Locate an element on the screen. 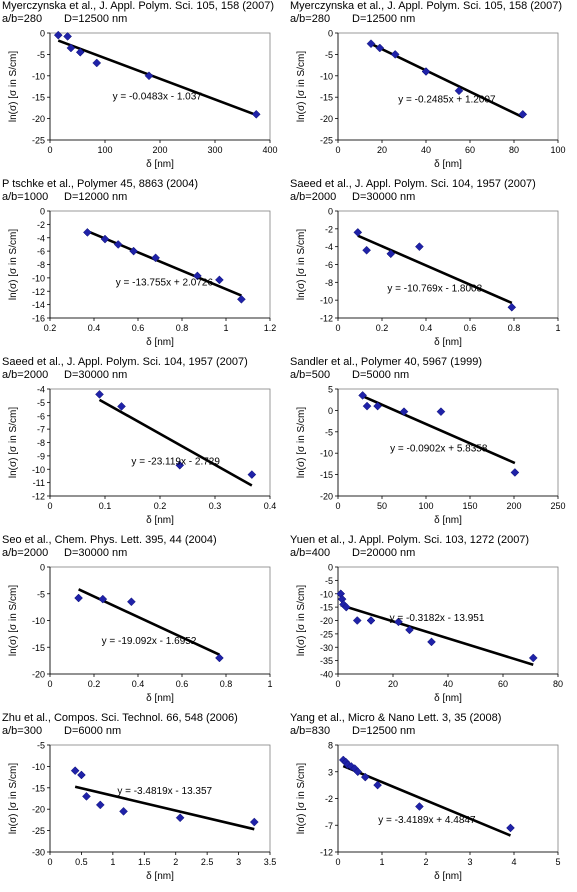 This screenshot has width=577, height=892. aspect-ratio-label: a/b=2000 is located at coordinates (25, 553).